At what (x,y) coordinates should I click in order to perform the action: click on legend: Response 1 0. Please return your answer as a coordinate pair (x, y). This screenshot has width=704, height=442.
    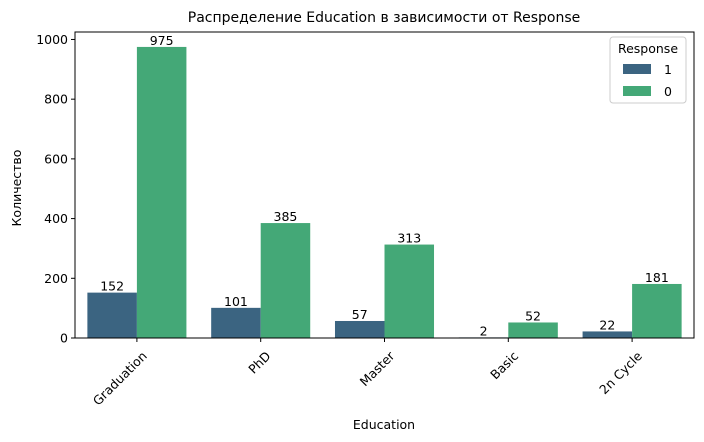
    Looking at the image, I should click on (648, 70).